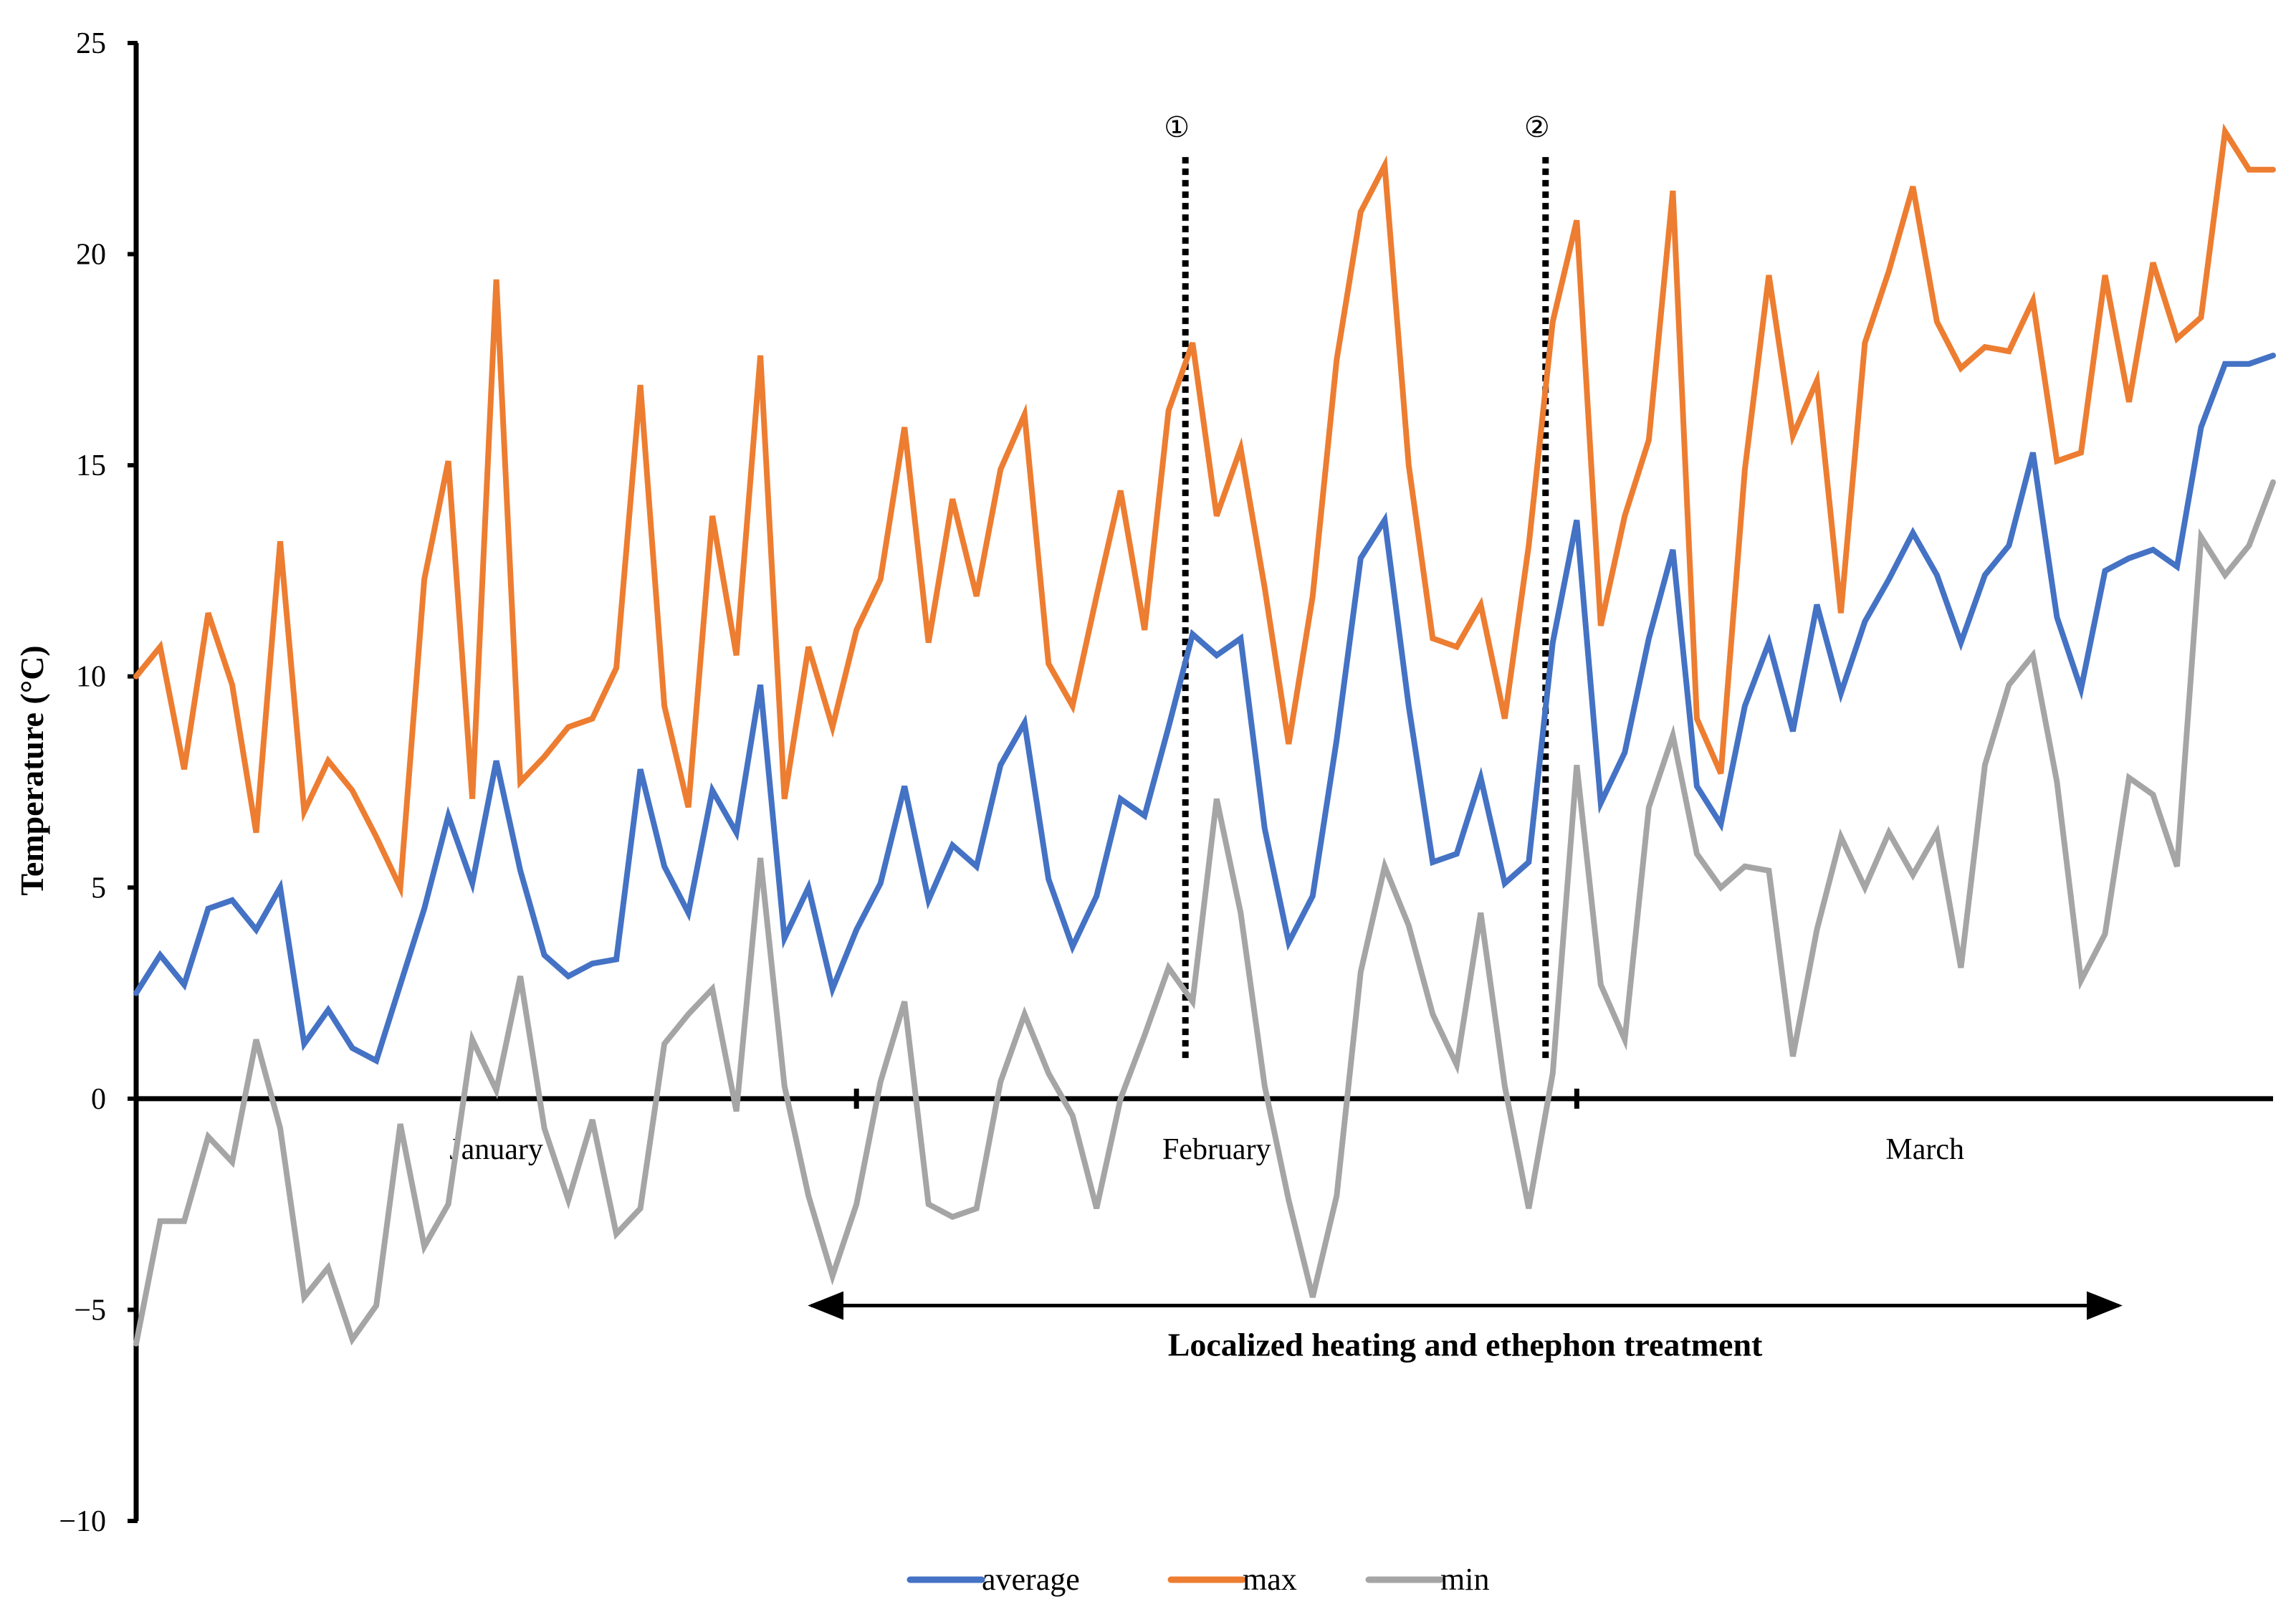  I want to click on marker-label-1: ①, so click(1177, 127).